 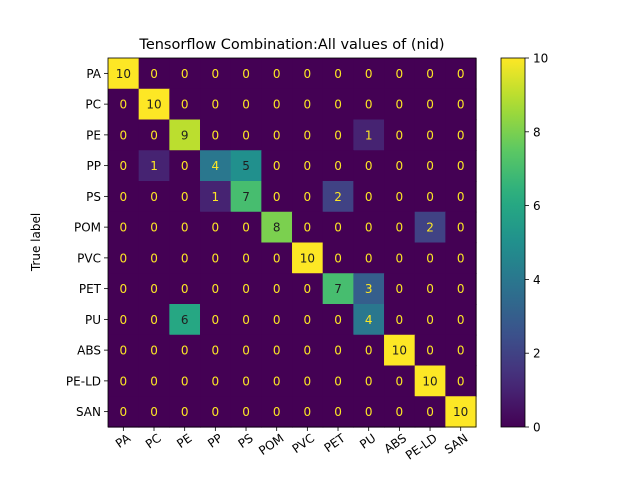 What do you see at coordinates (421, 447) in the screenshot?
I see `x-tick-label: PE-LD` at bounding box center [421, 447].